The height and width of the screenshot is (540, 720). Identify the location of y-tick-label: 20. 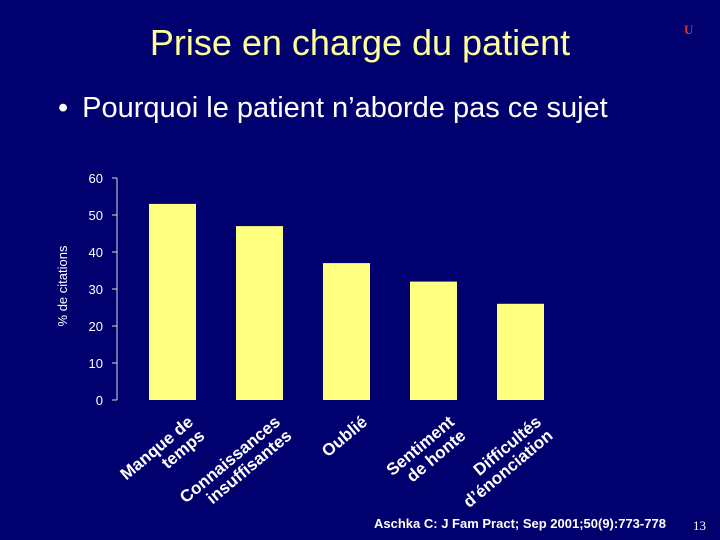
(96, 326).